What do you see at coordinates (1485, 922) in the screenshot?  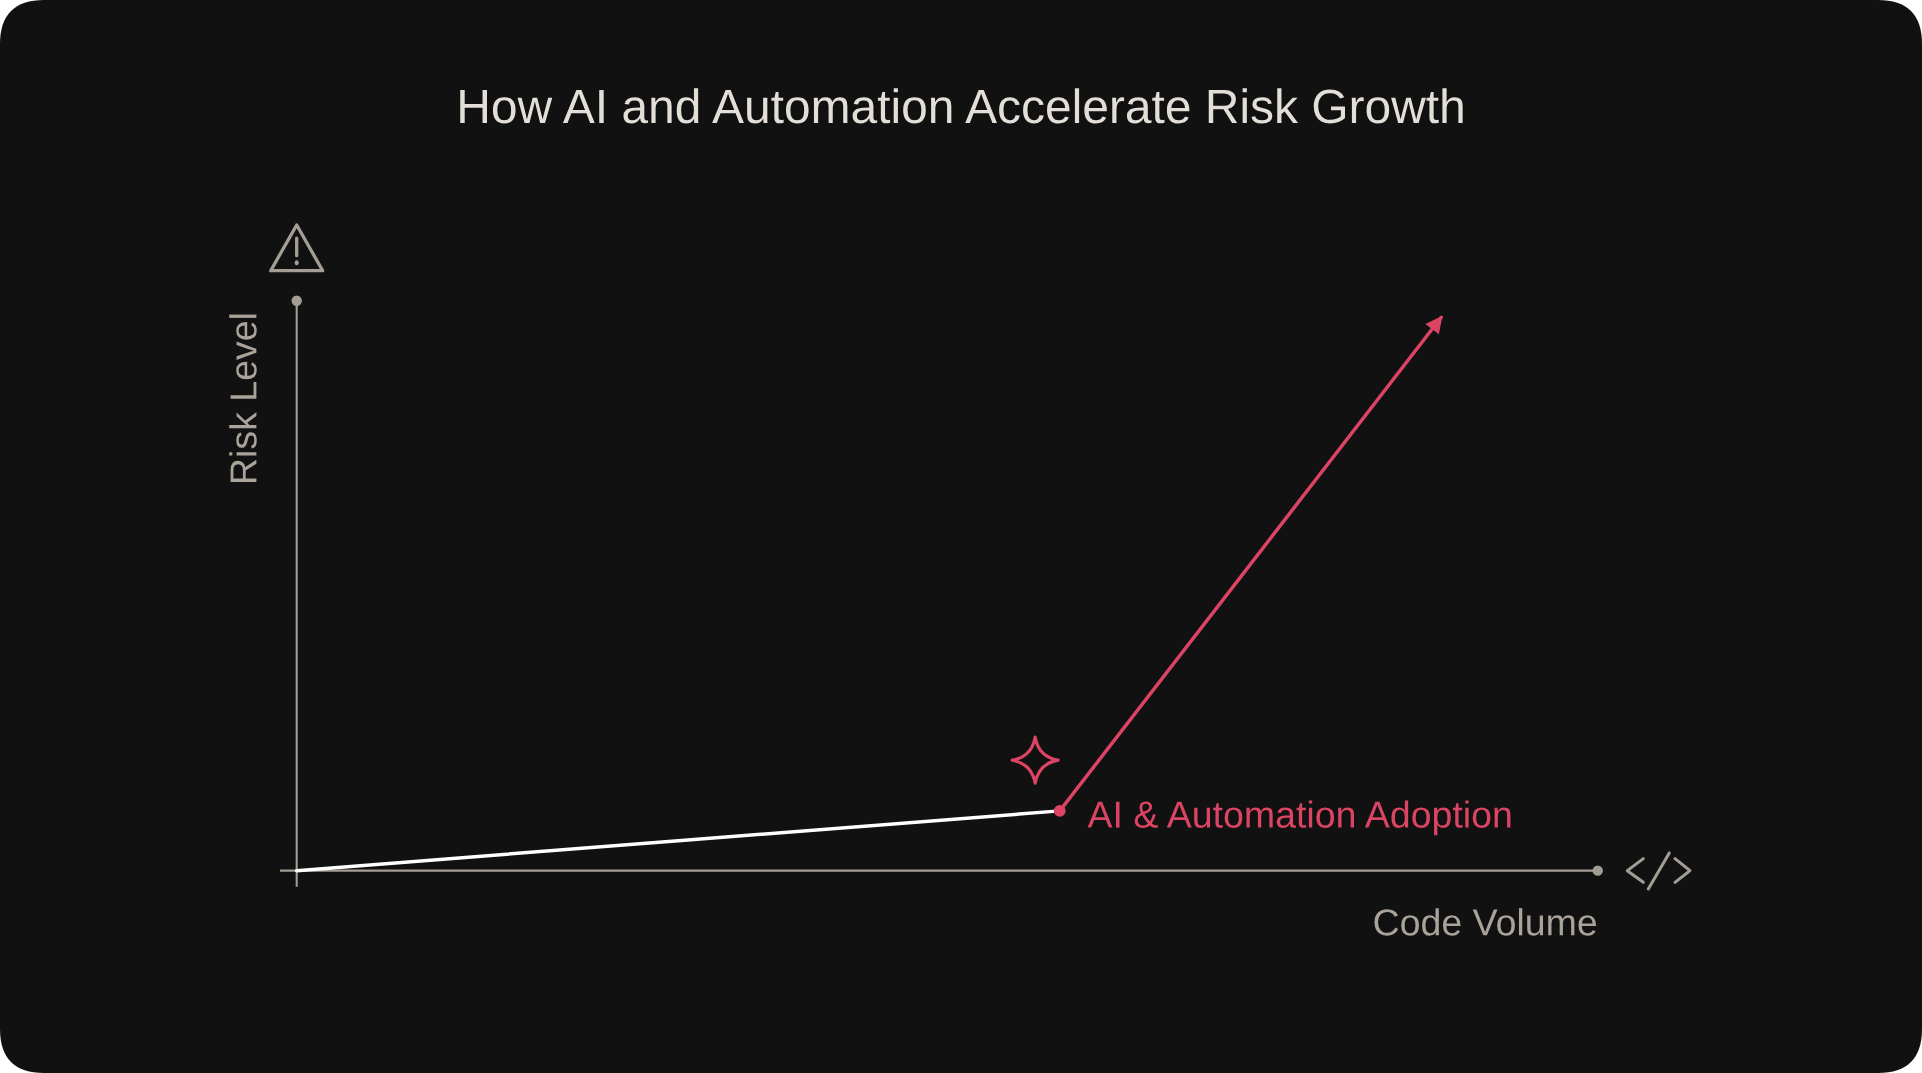 I see `x-axis-title: Code Volume` at bounding box center [1485, 922].